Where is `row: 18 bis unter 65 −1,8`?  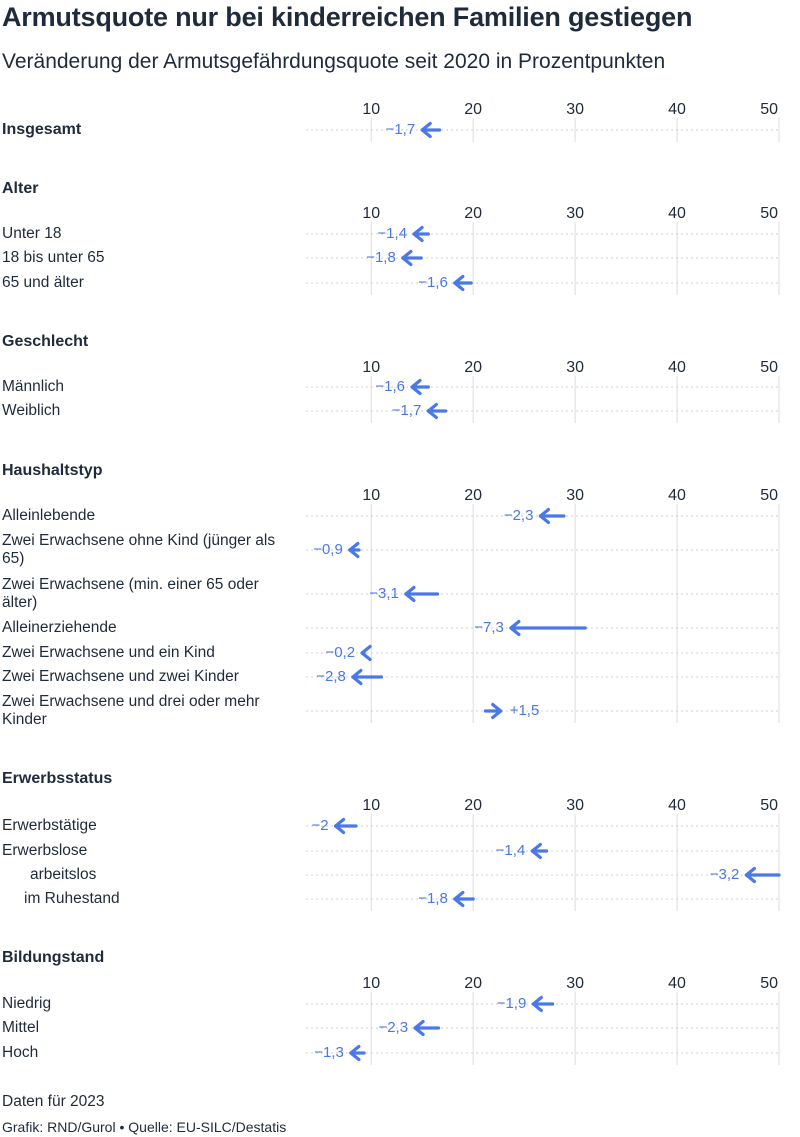
row: 18 bis unter 65 −1,8 is located at coordinates (390, 258).